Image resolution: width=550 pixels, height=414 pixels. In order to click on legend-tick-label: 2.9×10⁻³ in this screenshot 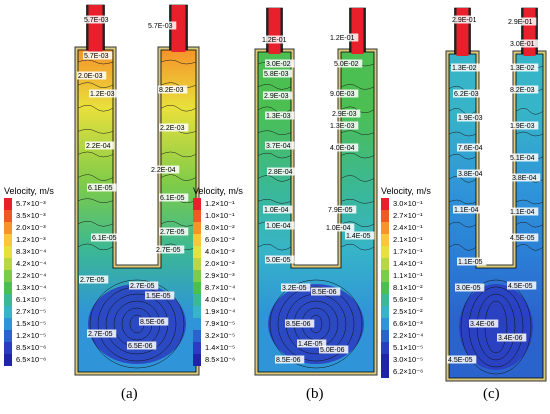, I will do `click(220, 275)`.